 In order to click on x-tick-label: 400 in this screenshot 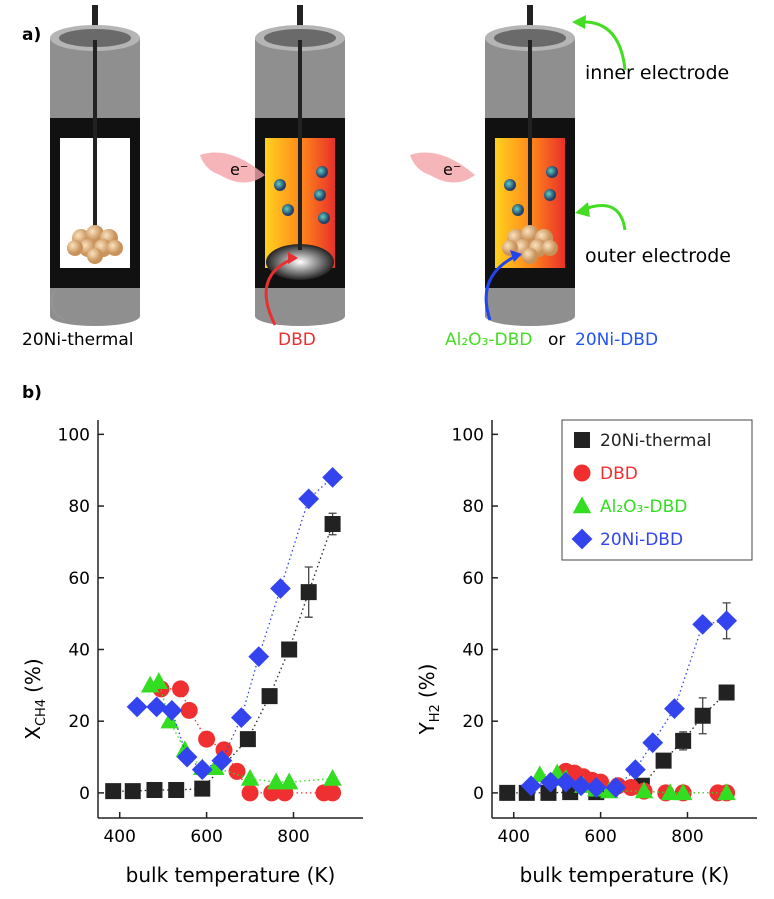, I will do `click(119, 837)`.